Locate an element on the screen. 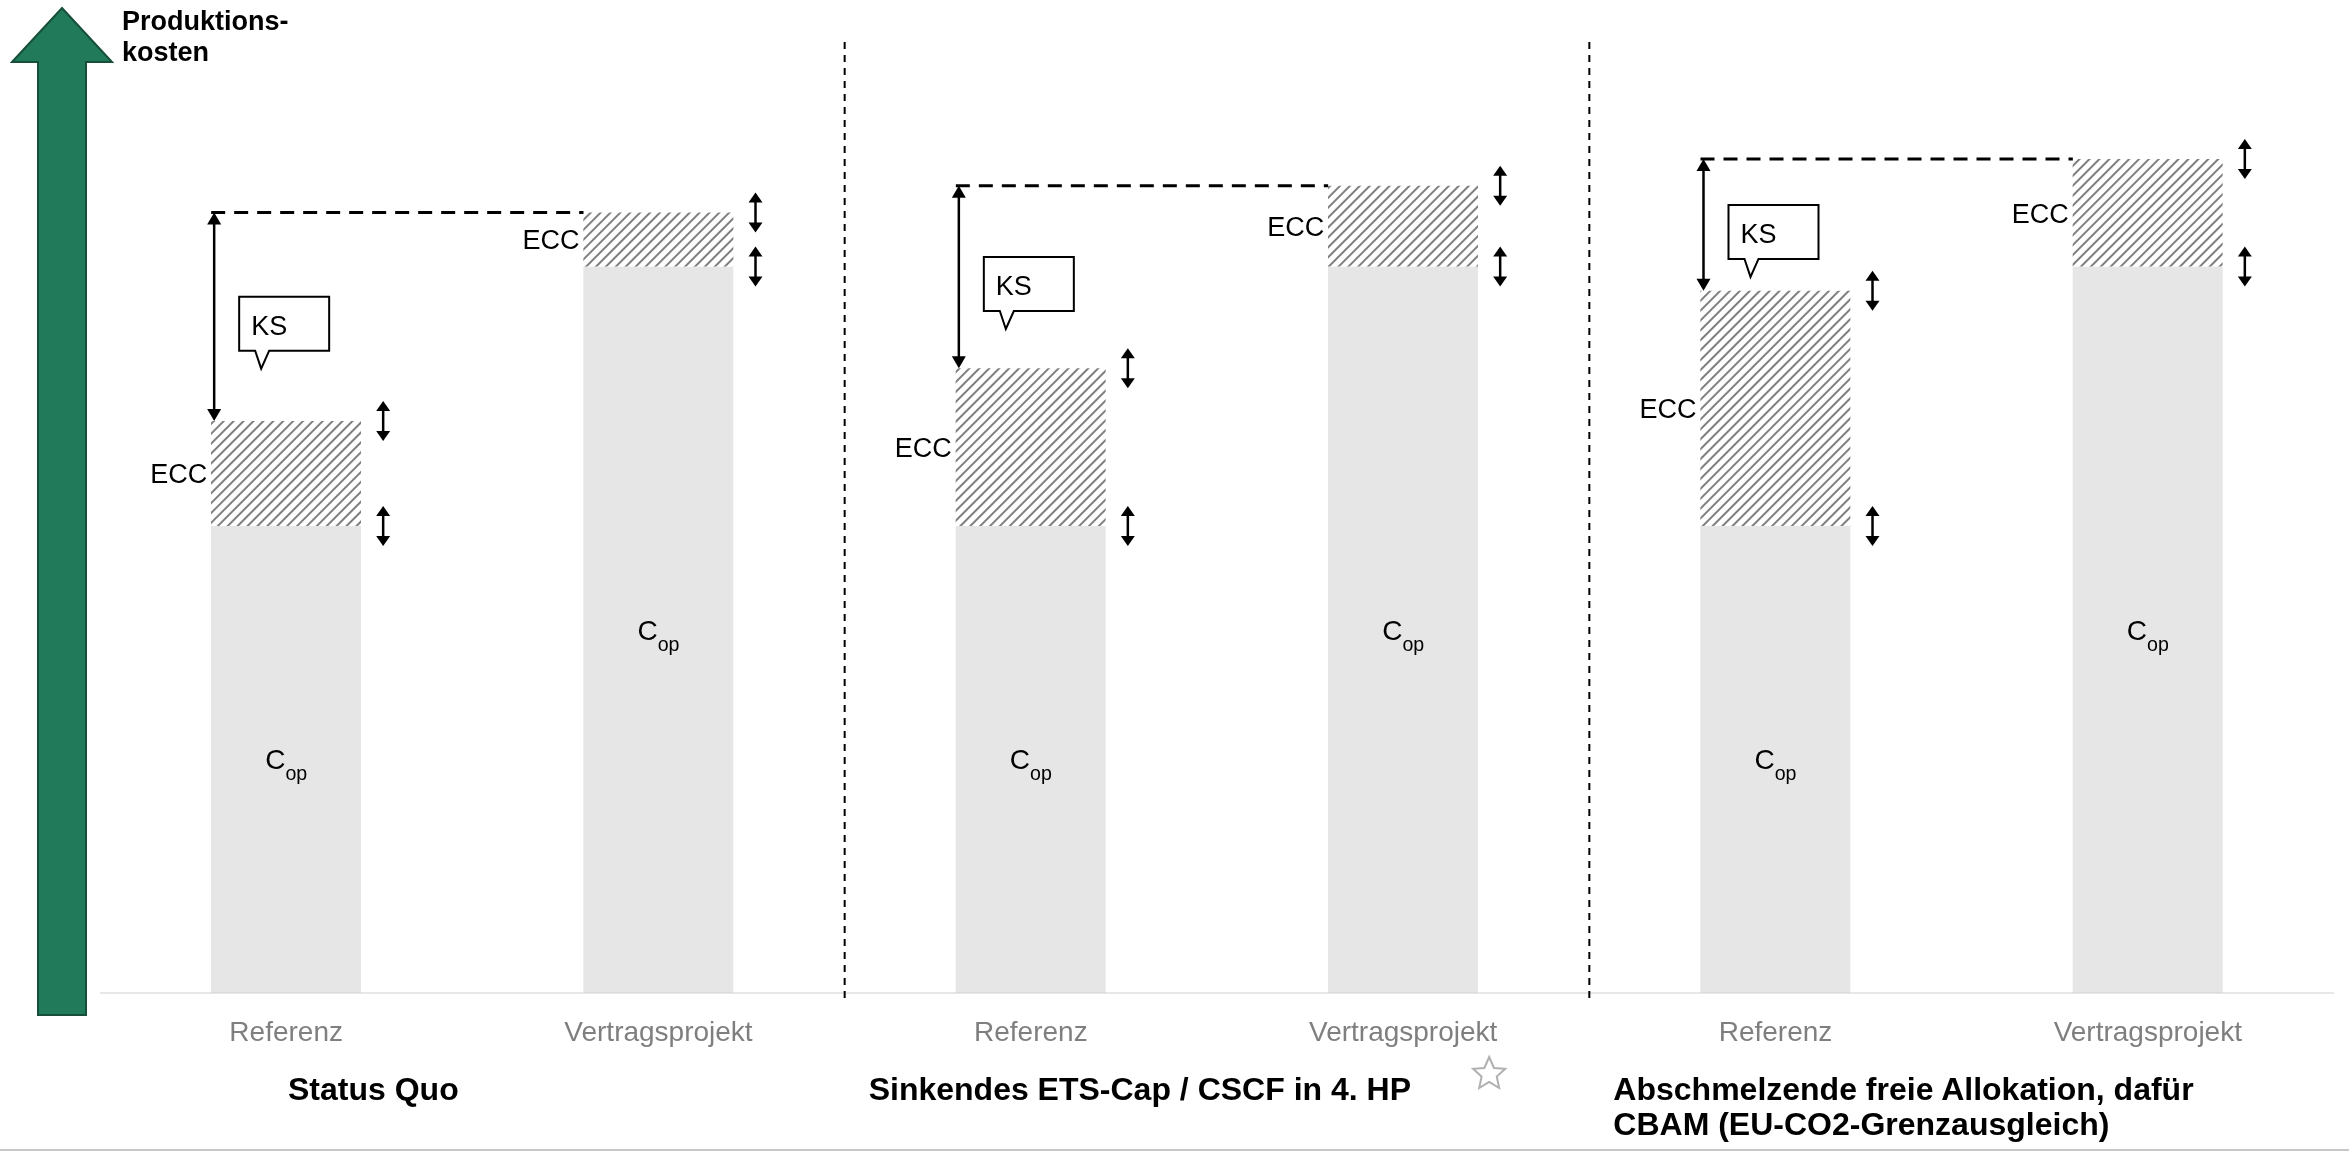 The width and height of the screenshot is (2349, 1154). y-axis-title: Produktions-kosten is located at coordinates (205, 36).